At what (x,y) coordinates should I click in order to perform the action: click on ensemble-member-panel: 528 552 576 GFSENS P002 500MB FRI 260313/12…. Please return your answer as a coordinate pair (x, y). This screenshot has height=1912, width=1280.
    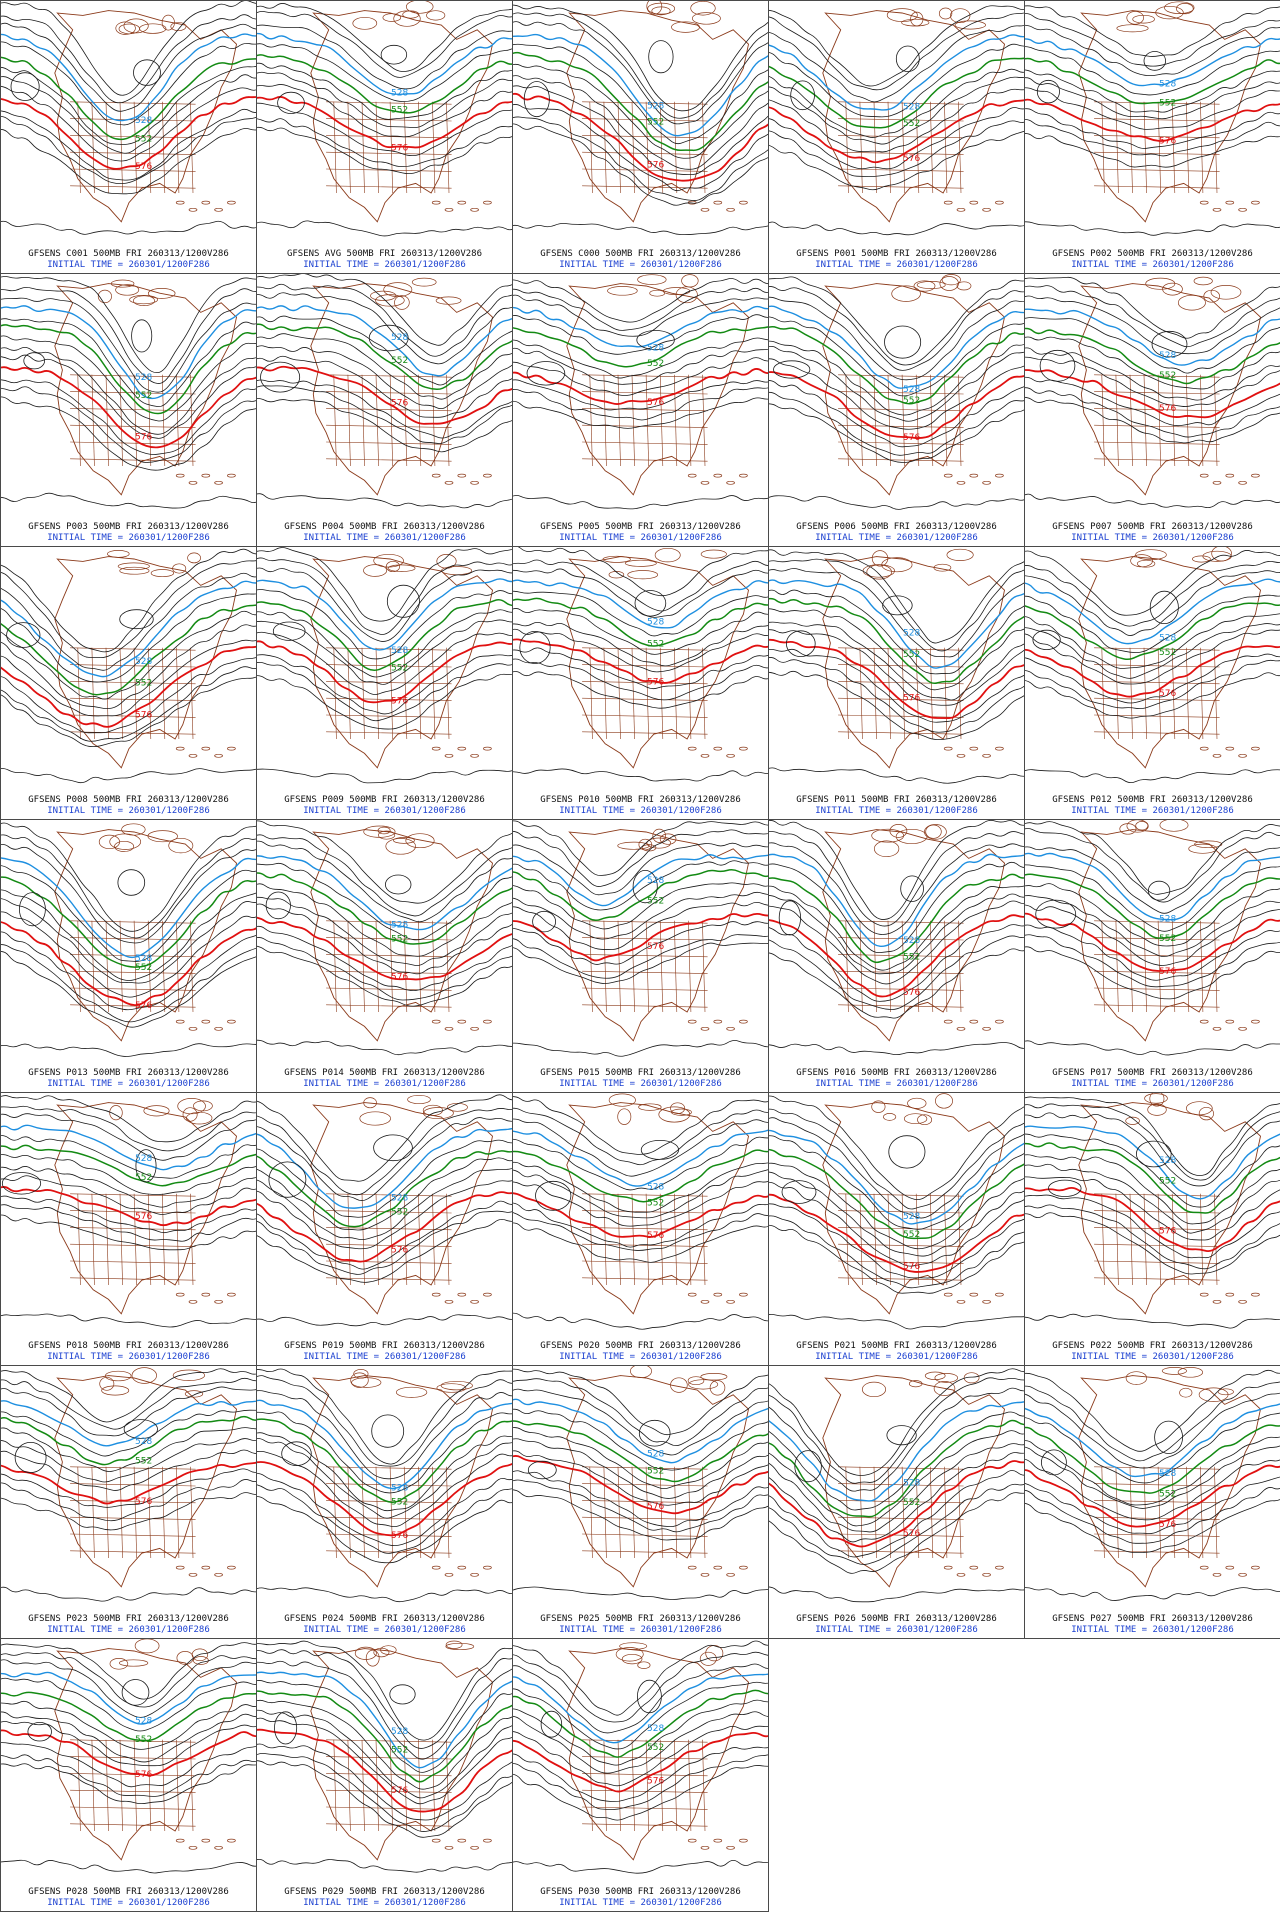
    Looking at the image, I should click on (1152, 137).